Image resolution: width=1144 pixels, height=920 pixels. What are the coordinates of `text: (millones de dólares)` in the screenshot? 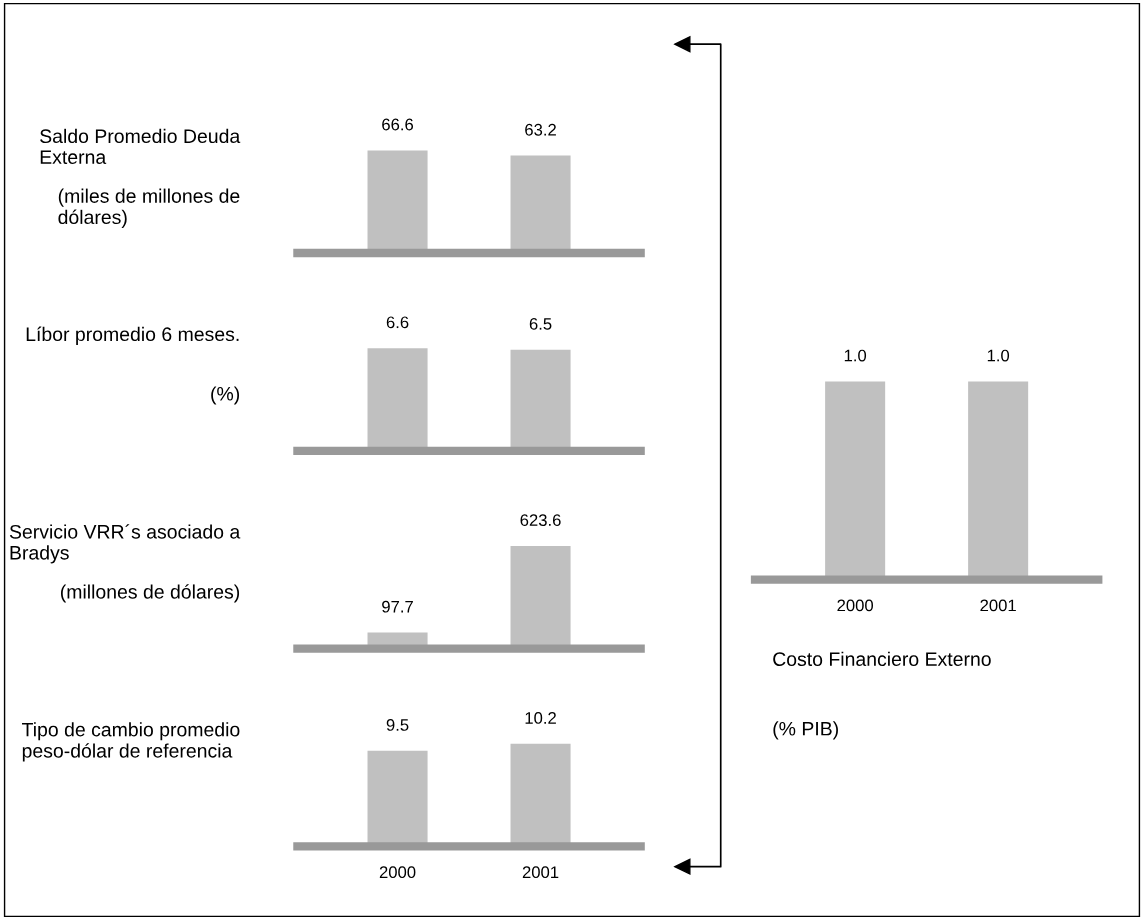 It's located at (150, 593).